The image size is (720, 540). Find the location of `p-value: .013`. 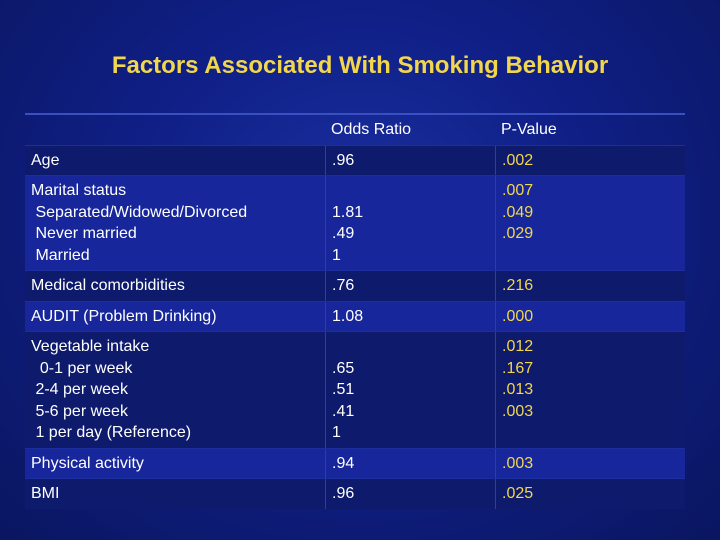

p-value: .013 is located at coordinates (518, 389).